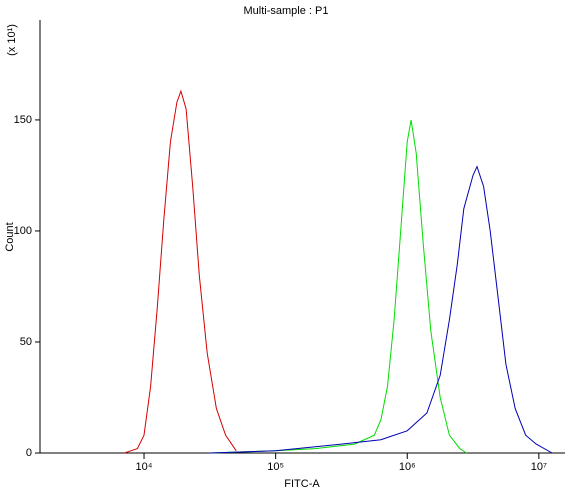 The image size is (573, 492). Describe the element at coordinates (26, 342) in the screenshot. I see `y-tick-label: 50` at that location.